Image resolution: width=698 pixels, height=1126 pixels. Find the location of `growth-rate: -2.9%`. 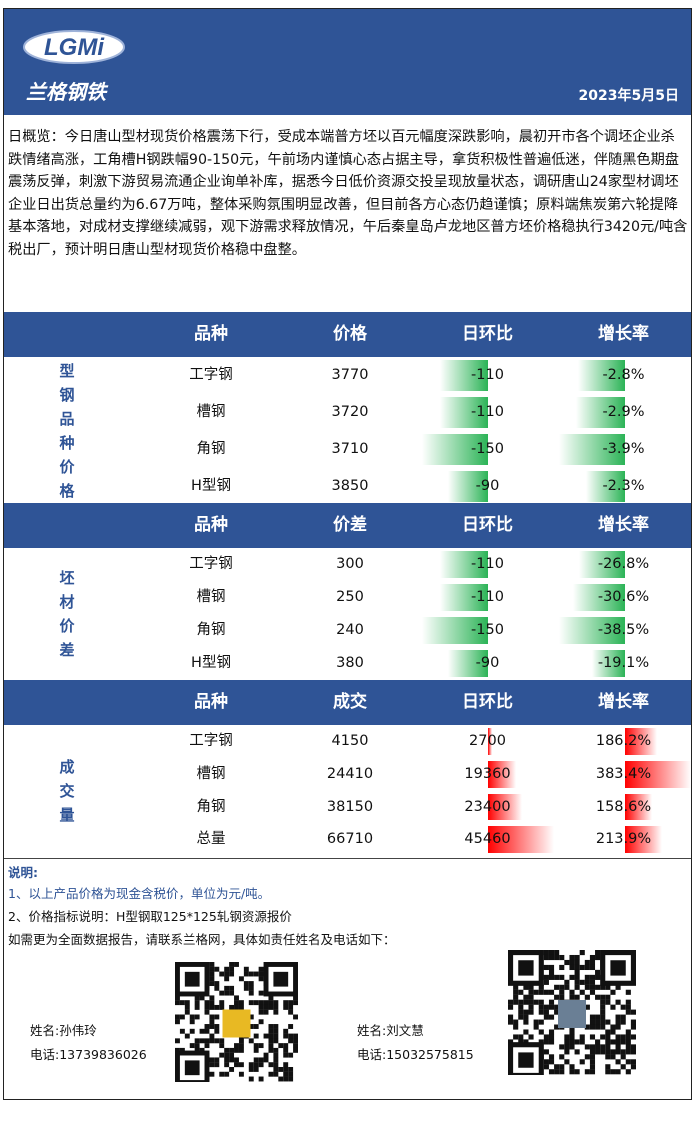

growth-rate: -2.9% is located at coordinates (623, 412).